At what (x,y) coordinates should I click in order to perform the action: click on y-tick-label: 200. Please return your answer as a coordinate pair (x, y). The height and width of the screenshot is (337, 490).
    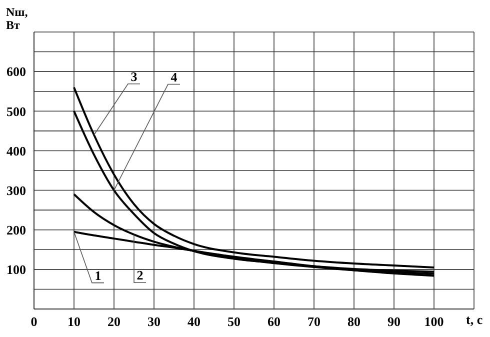
    Looking at the image, I should click on (16, 230).